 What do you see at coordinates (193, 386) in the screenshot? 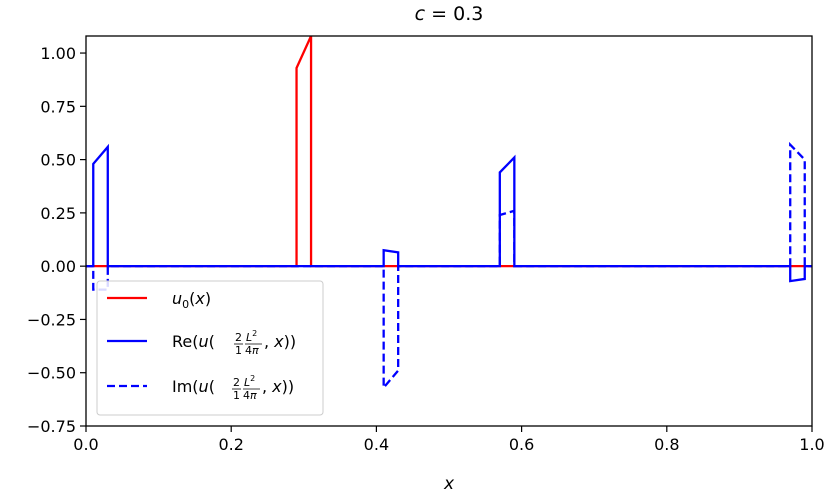
I see `legend-label-im: Im(u(` at bounding box center [193, 386].